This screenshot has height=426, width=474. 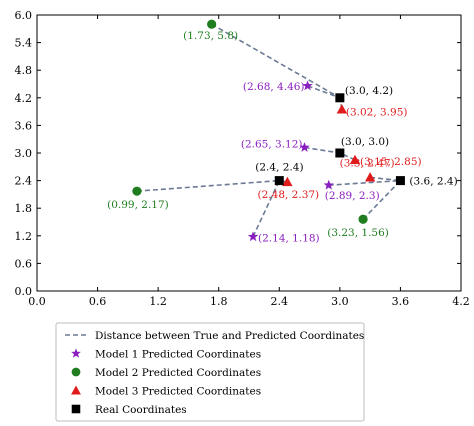 What do you see at coordinates (24, 263) in the screenshot?
I see `y-tick-label-1: 0.6` at bounding box center [24, 263].